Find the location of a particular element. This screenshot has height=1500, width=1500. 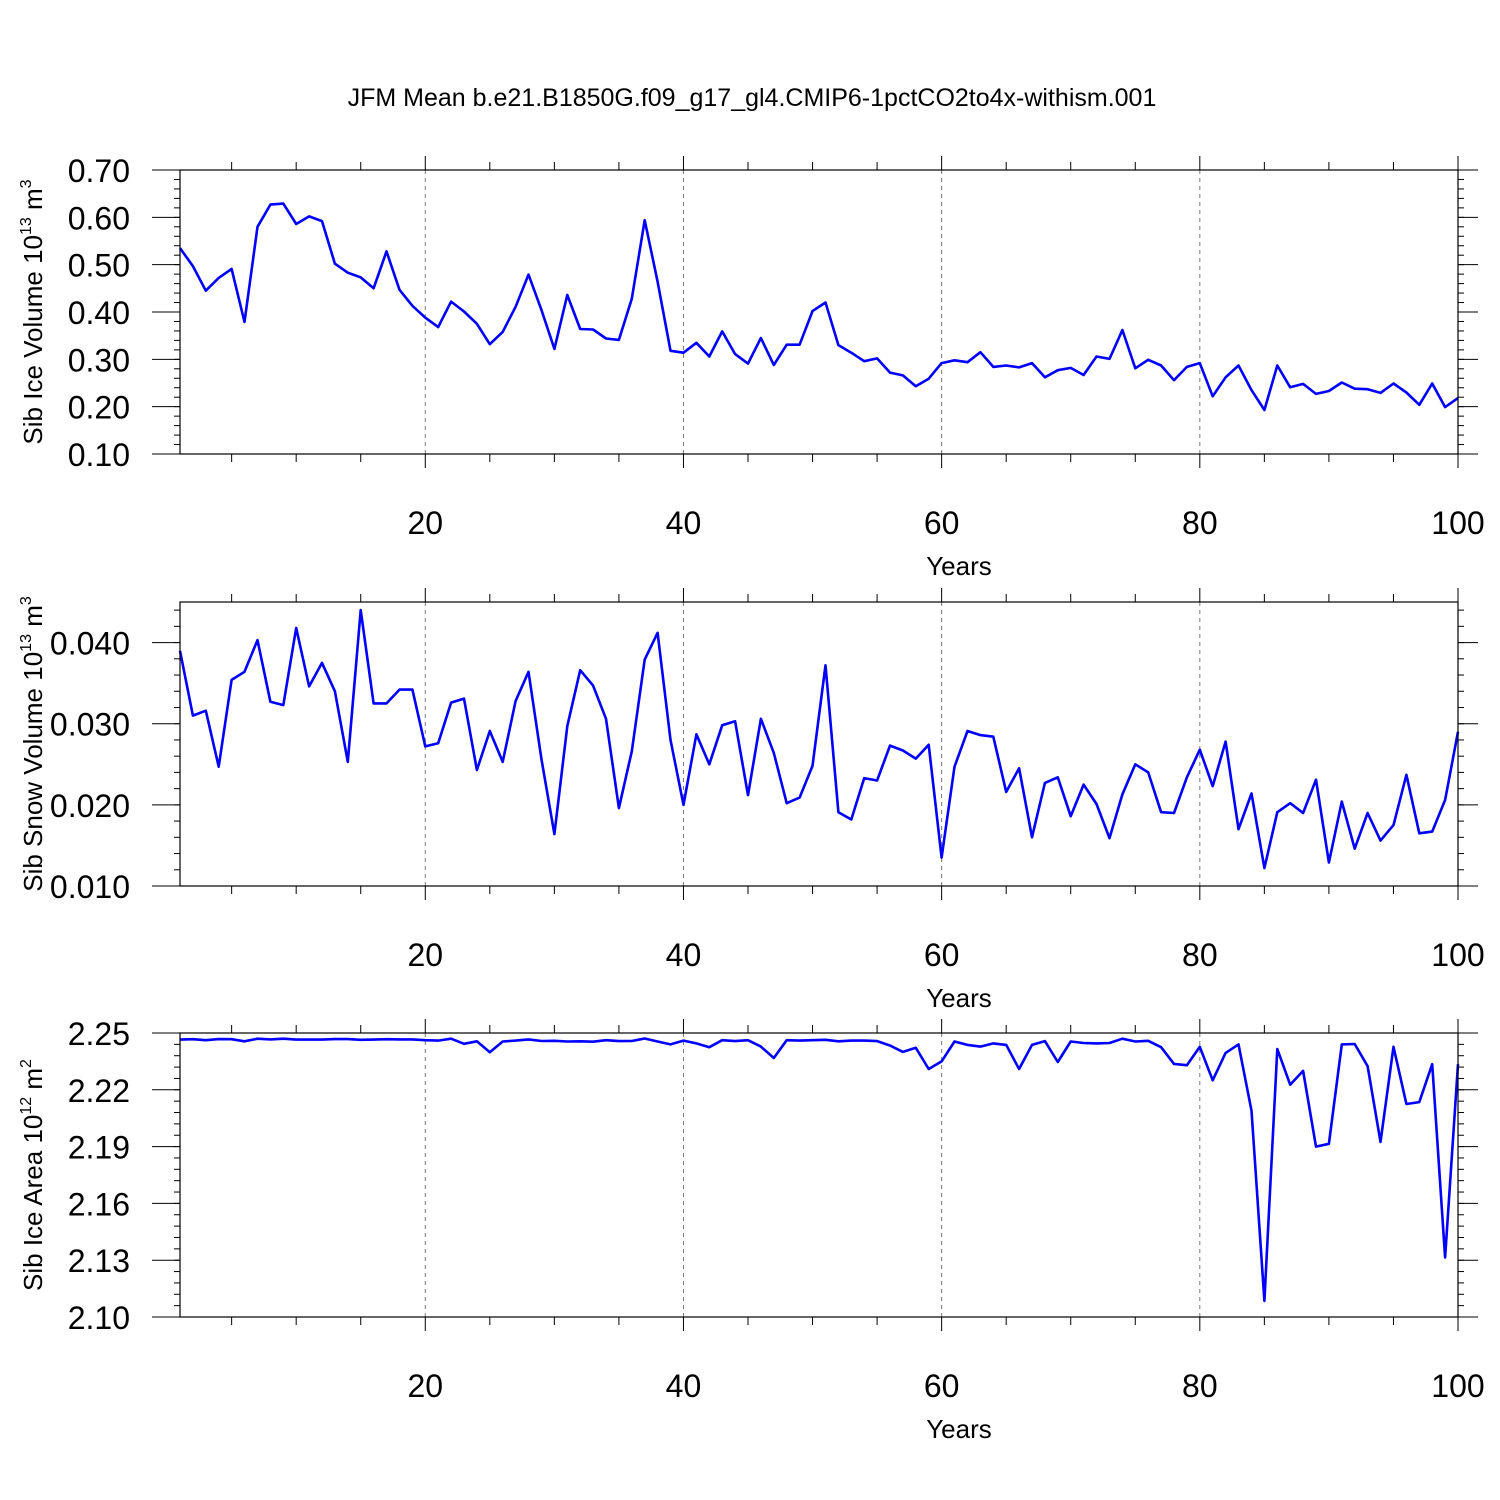

y-tick-label: 0.010 is located at coordinates (90, 887).